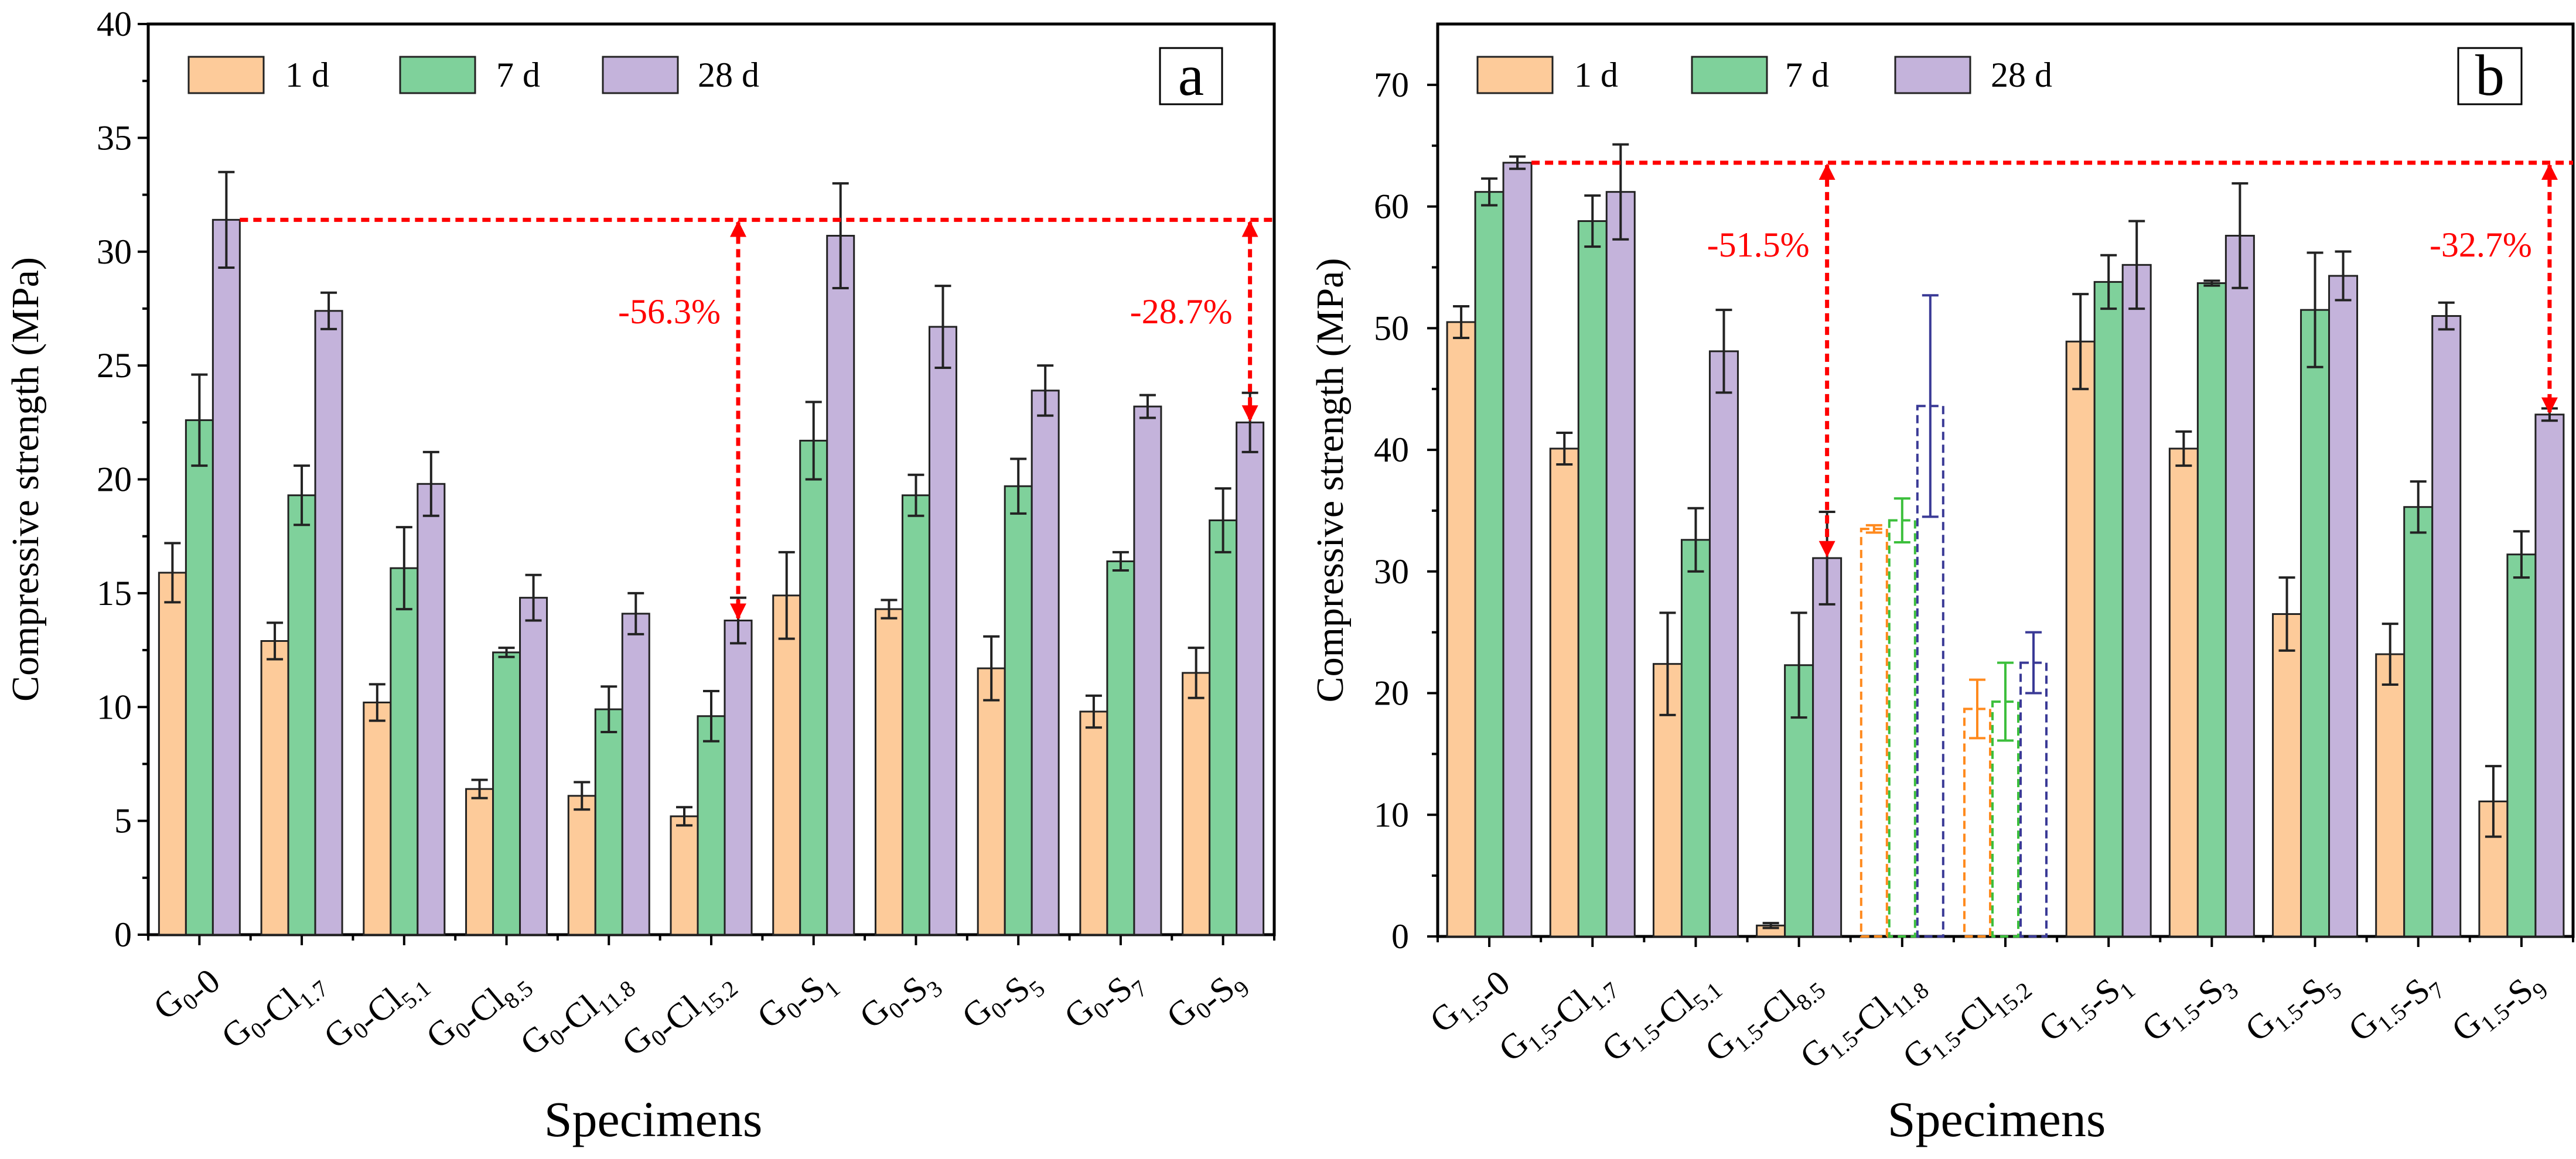 The image size is (2576, 1159). I want to click on x-tick-label: G0-Cl8.5, so click(478, 1010).